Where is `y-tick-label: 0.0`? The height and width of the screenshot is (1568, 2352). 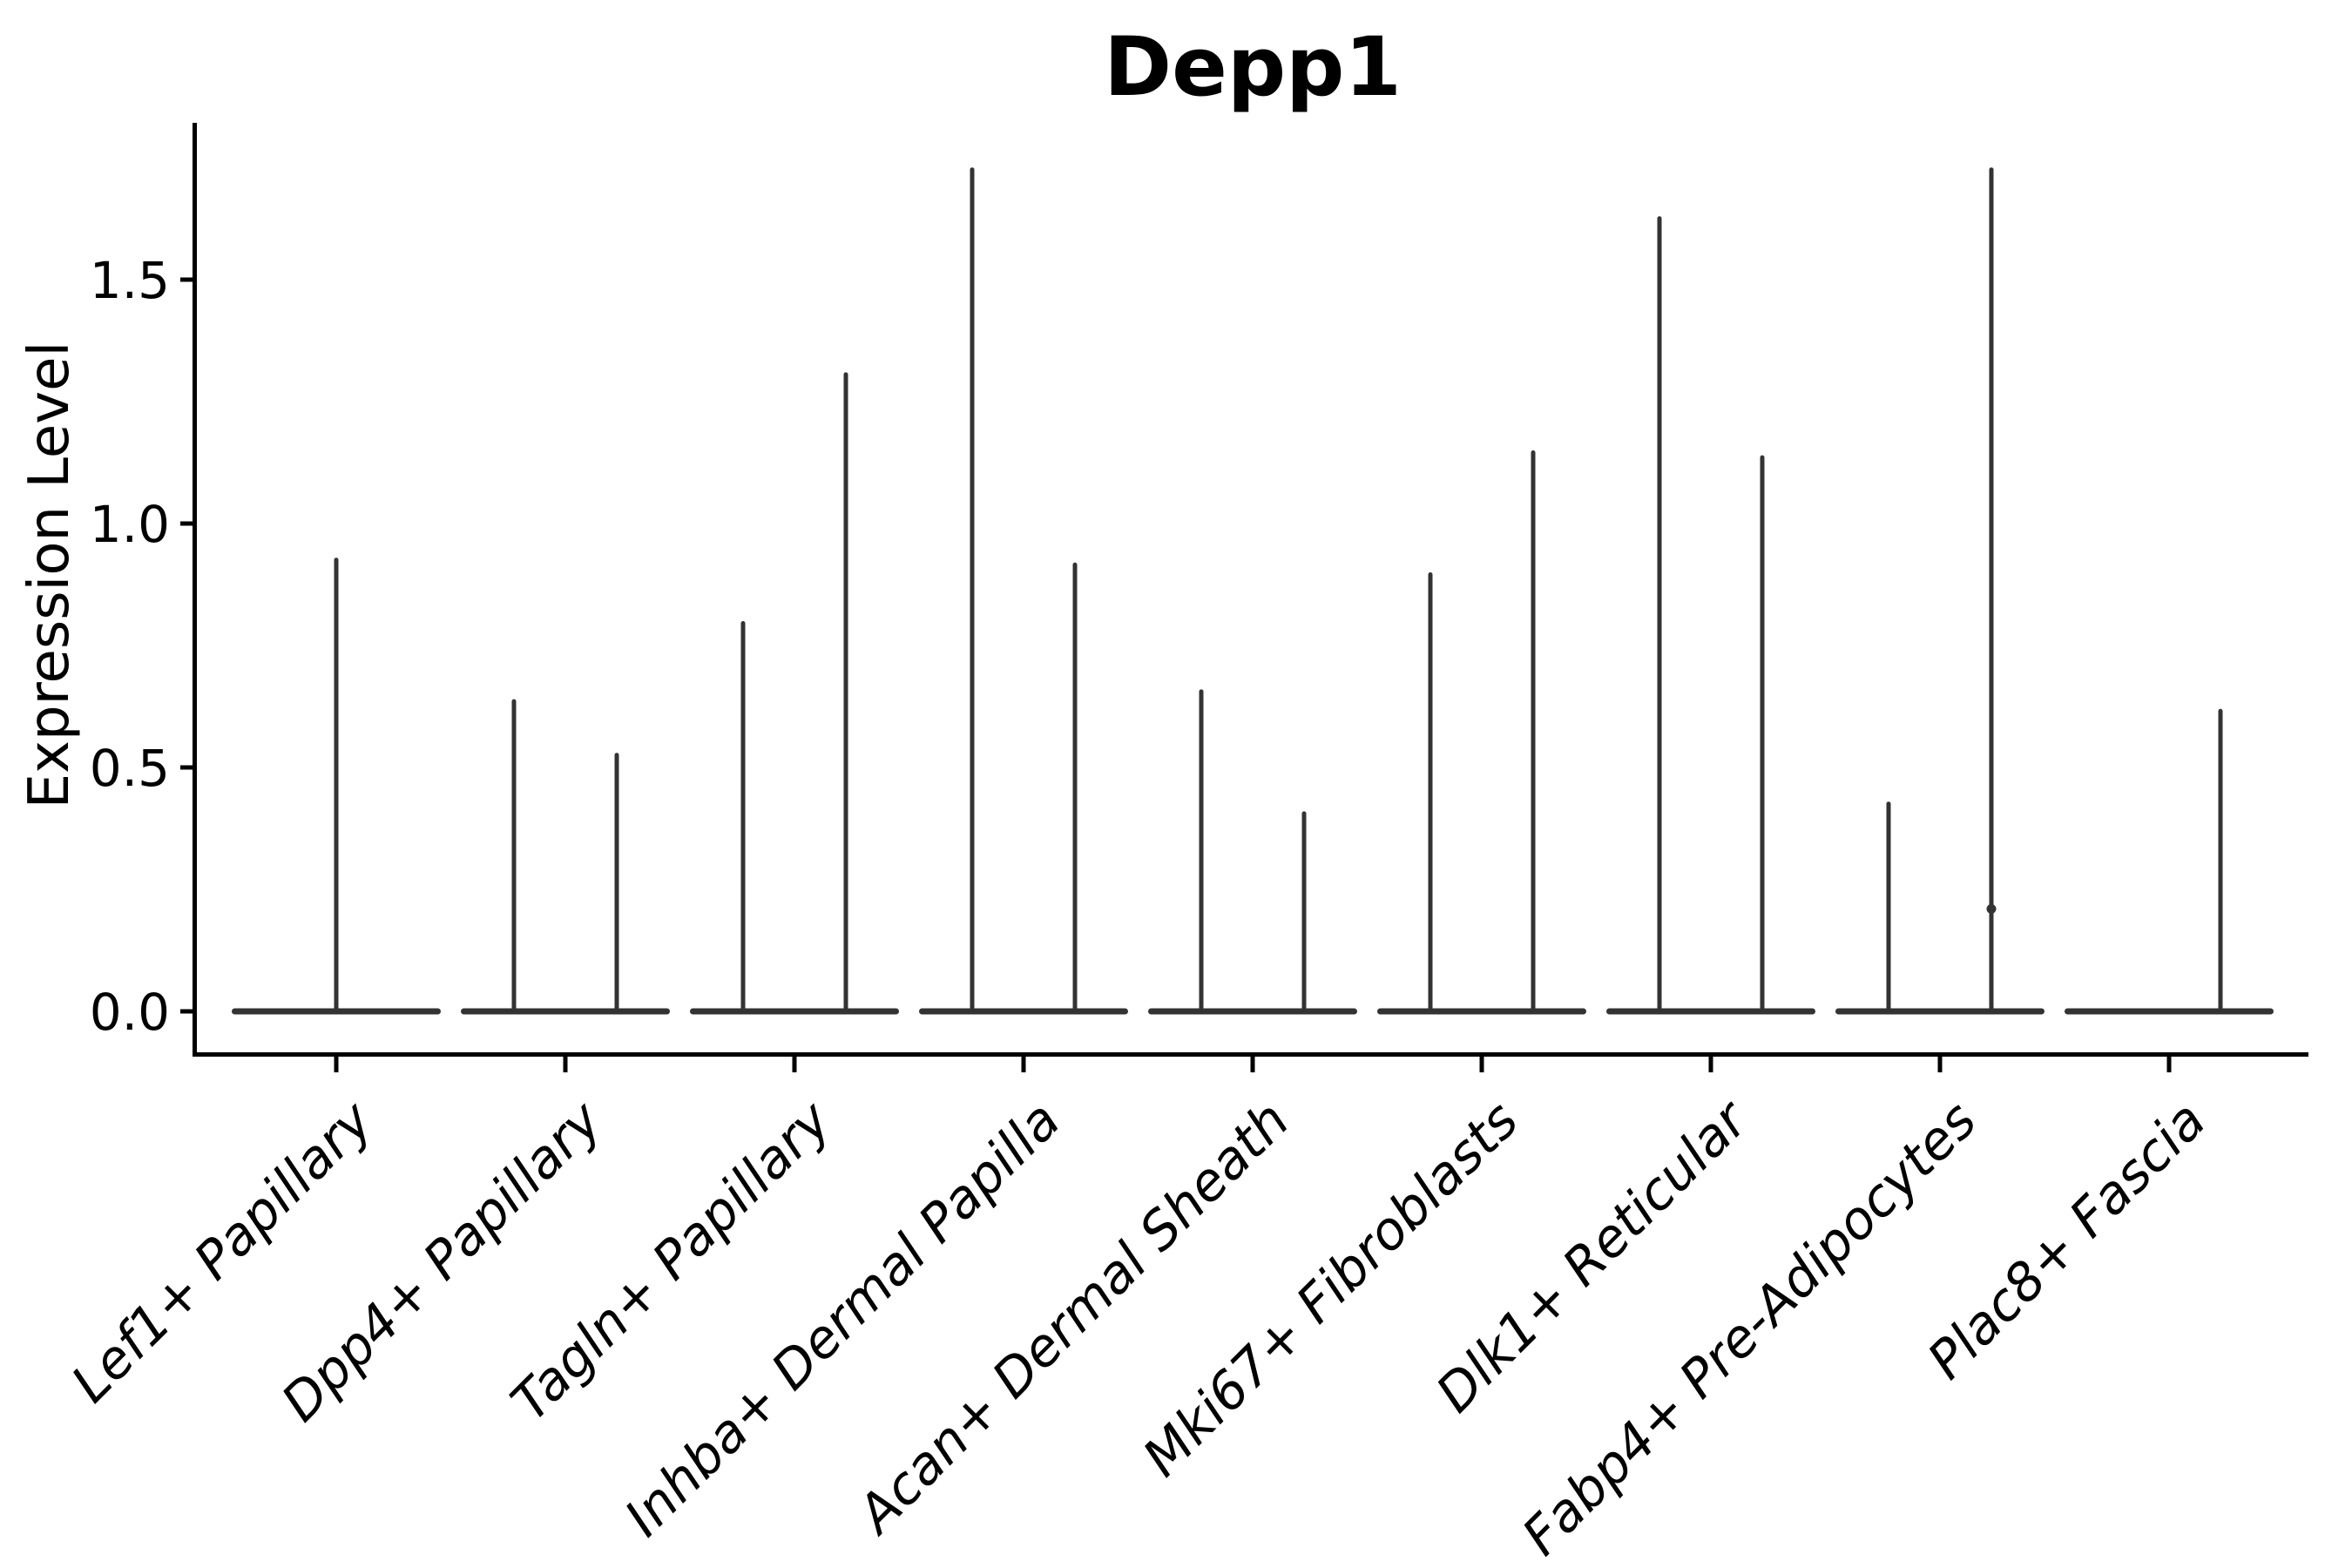
y-tick-label: 0.0 is located at coordinates (130, 1013).